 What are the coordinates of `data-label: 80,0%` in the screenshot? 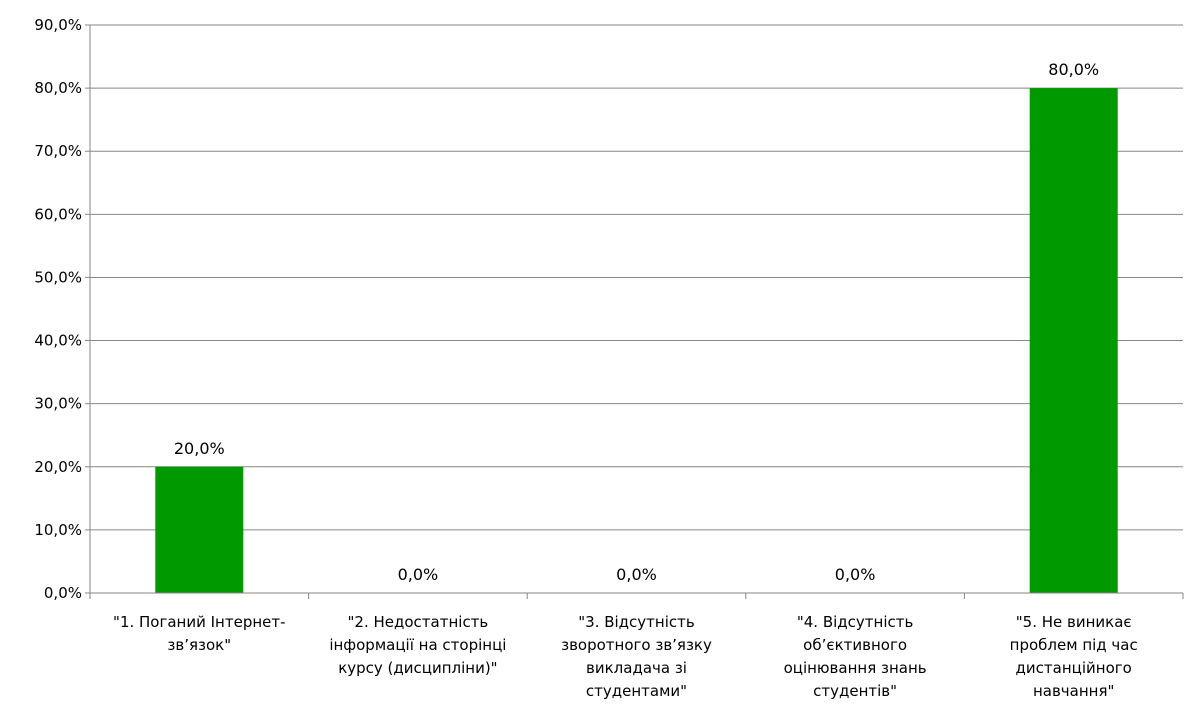 It's located at (1073, 69).